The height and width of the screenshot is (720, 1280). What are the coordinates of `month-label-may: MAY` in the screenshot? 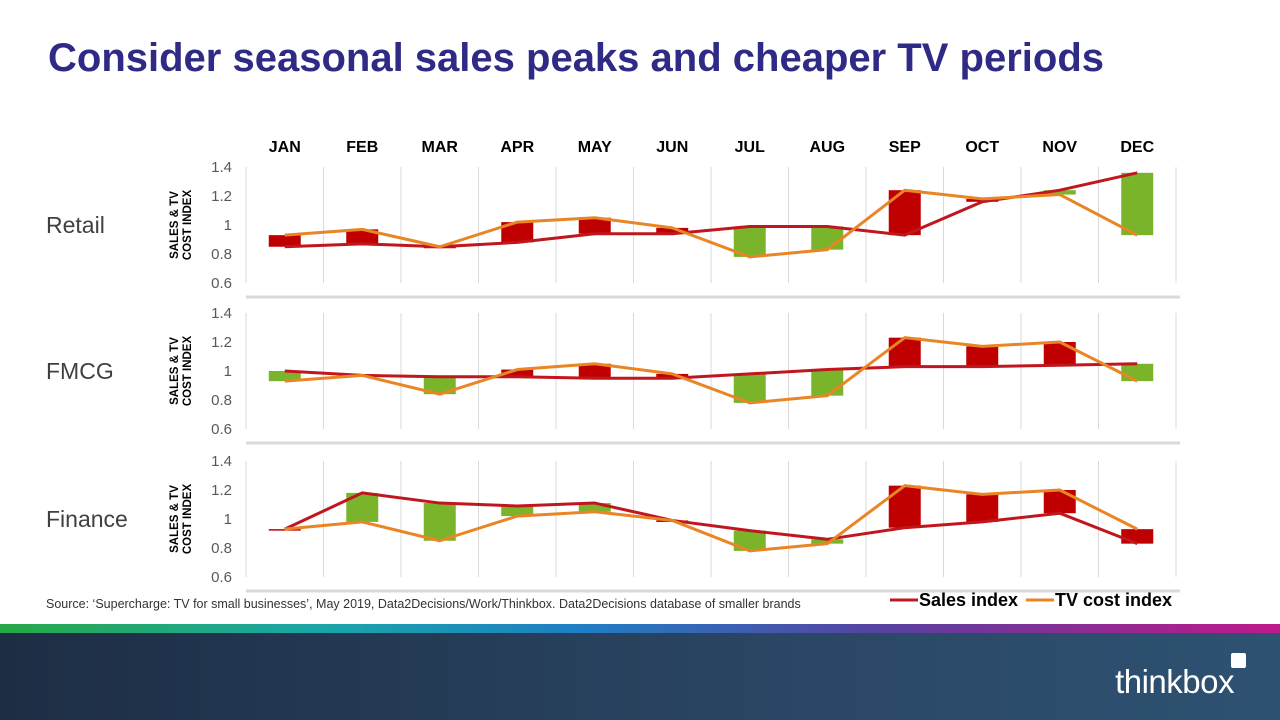 It's located at (595, 147).